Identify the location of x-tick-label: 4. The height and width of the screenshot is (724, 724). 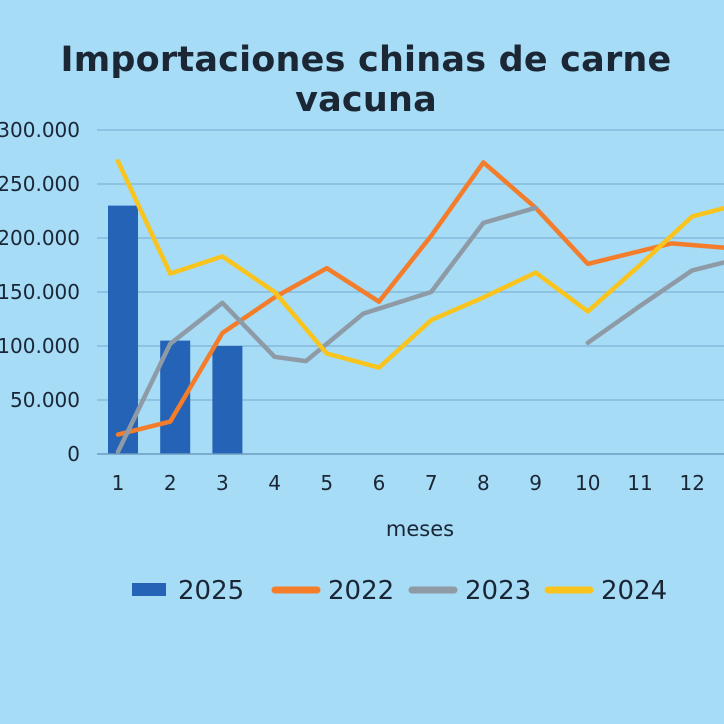
(274, 483).